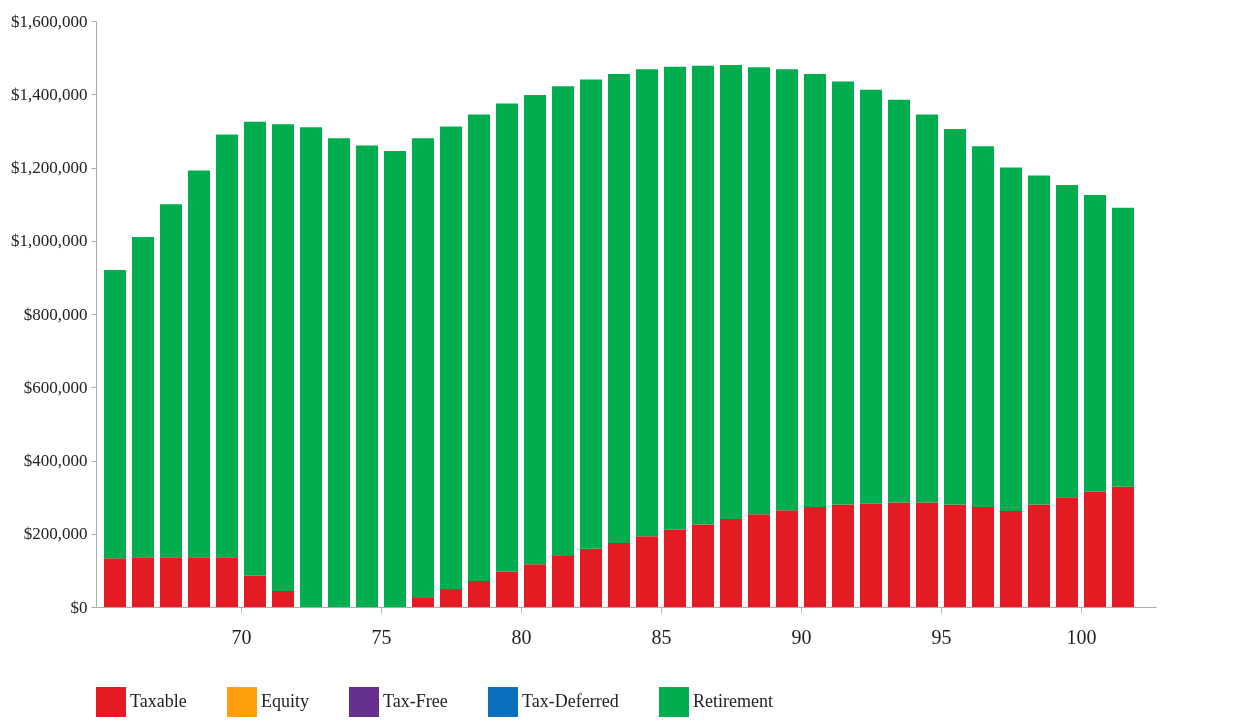 This screenshot has height=723, width=1236. Describe the element at coordinates (241, 636) in the screenshot. I see `x-tick-label: 70` at that location.